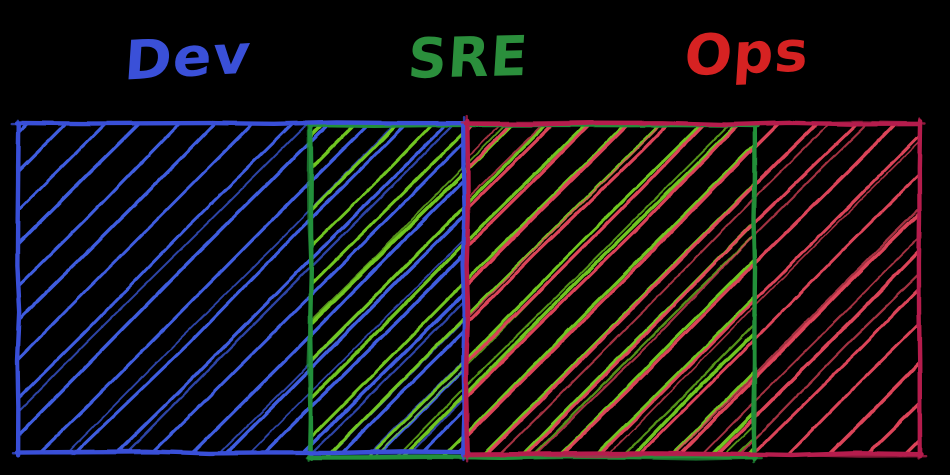  What do you see at coordinates (747, 53) in the screenshot?
I see `region-label-ops: Ops` at bounding box center [747, 53].